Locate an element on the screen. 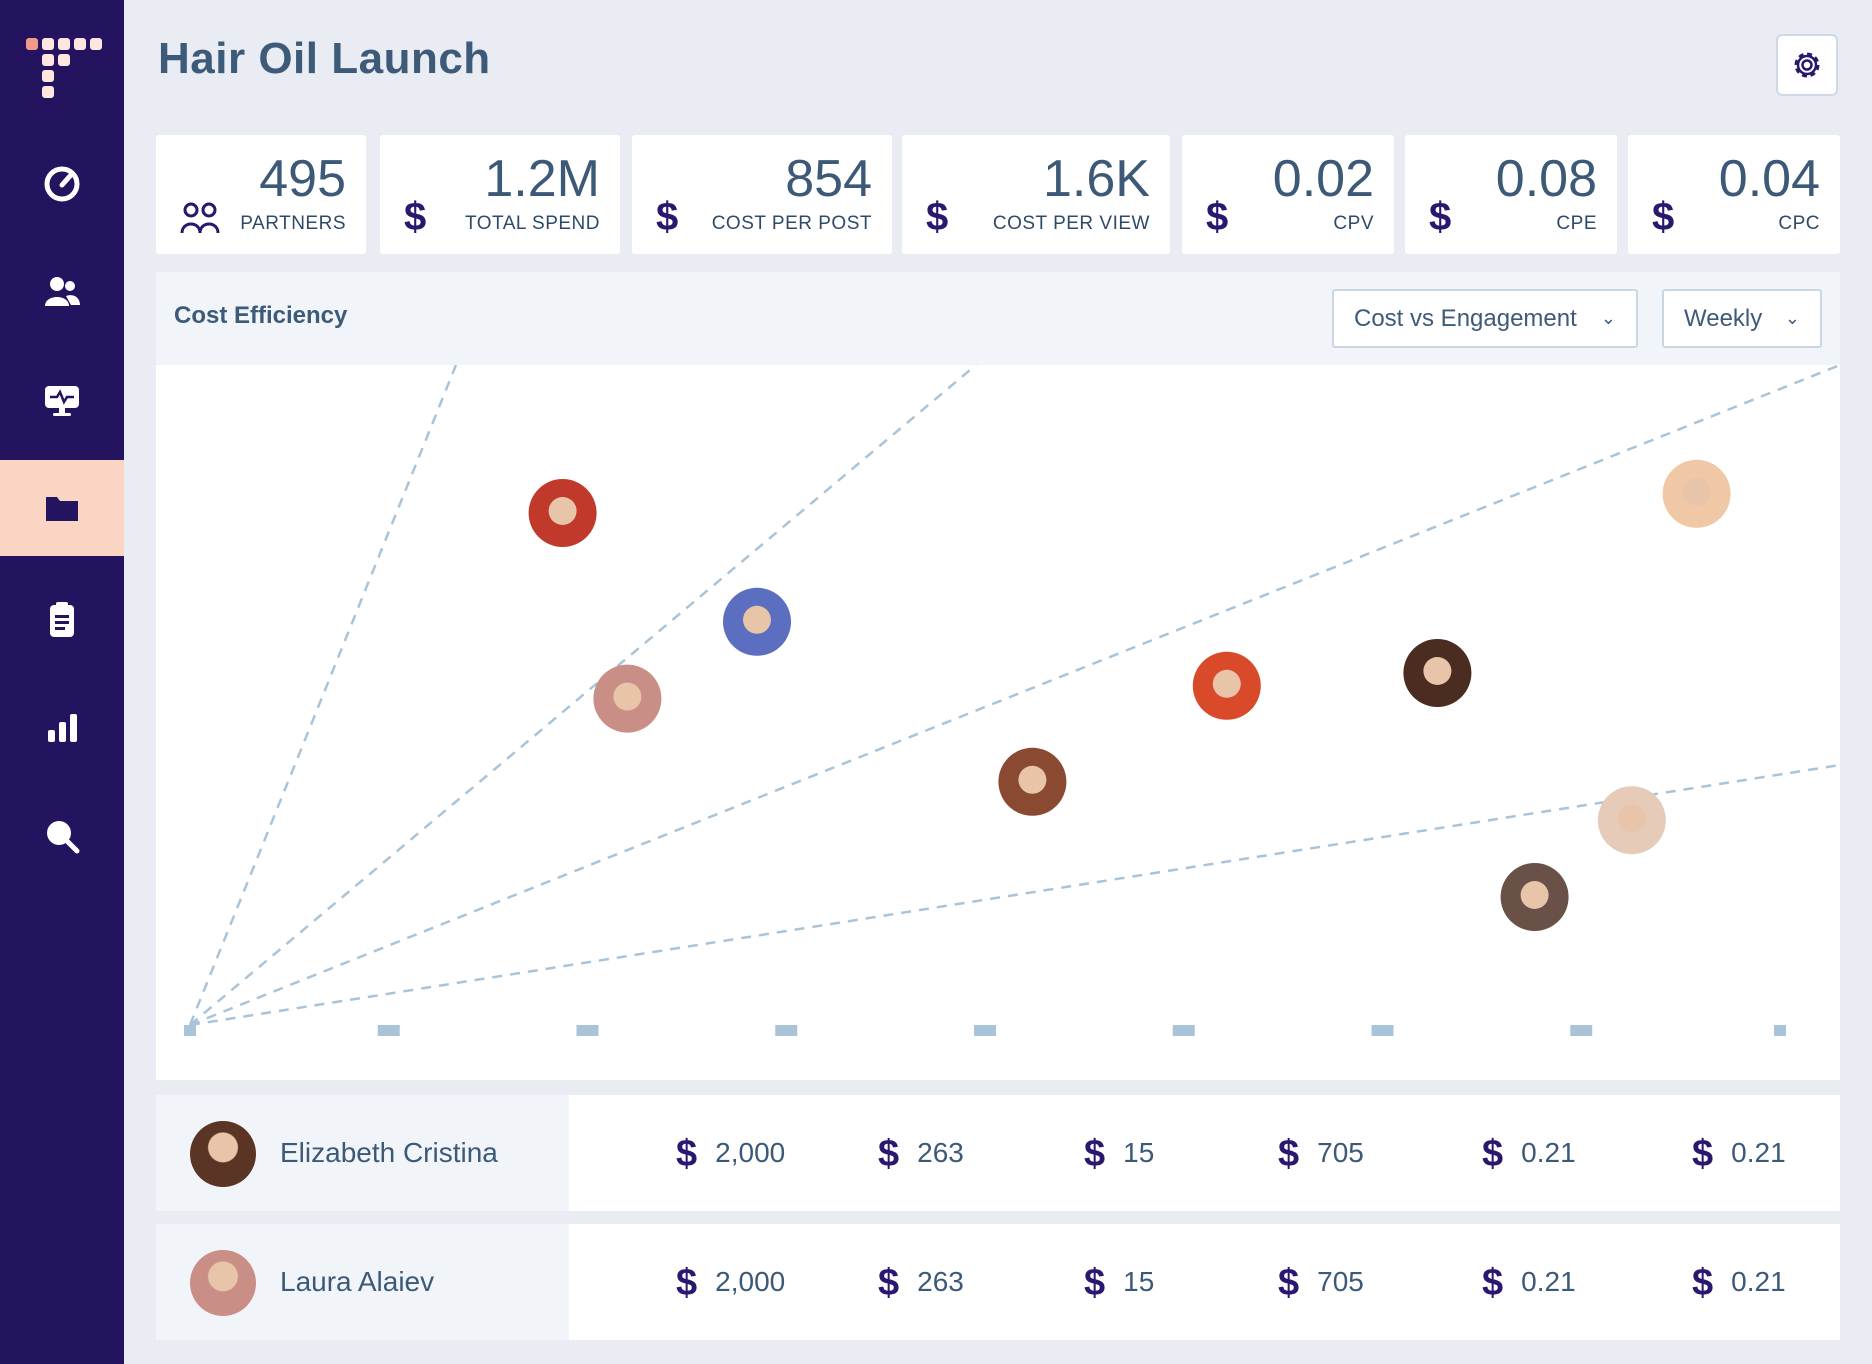 This screenshot has width=1872, height=1364. metric-cell: $2,000 is located at coordinates (730, 1154).